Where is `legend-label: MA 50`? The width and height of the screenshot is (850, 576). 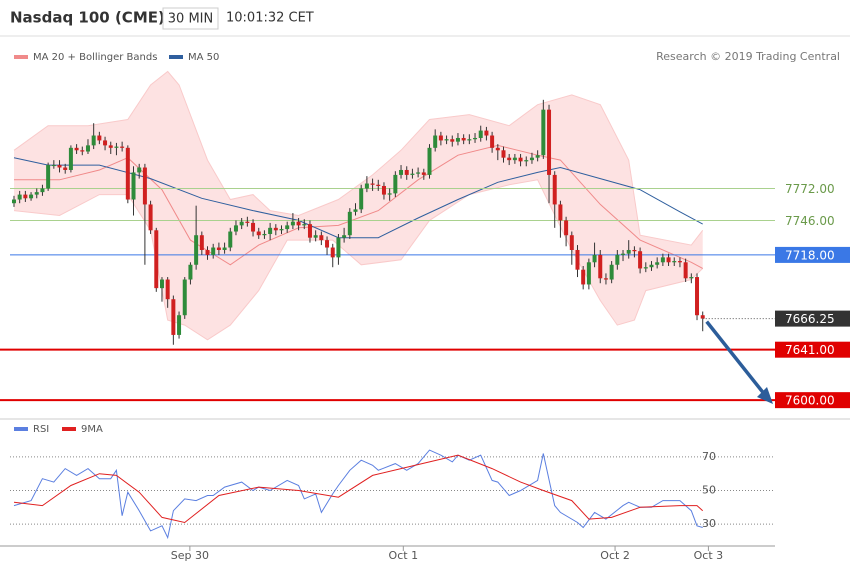 legend-label: MA 50 is located at coordinates (203, 57).